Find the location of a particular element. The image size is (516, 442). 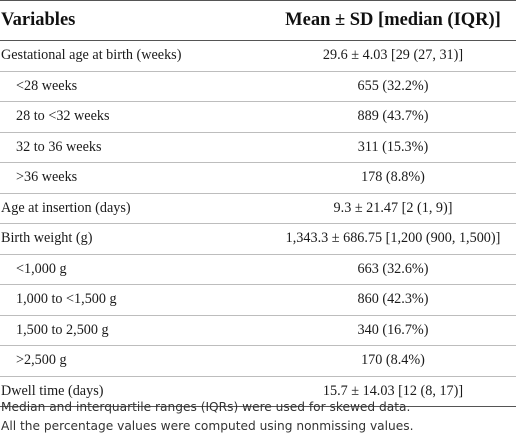

row-value: 655 (32.2%) is located at coordinates (387, 86).